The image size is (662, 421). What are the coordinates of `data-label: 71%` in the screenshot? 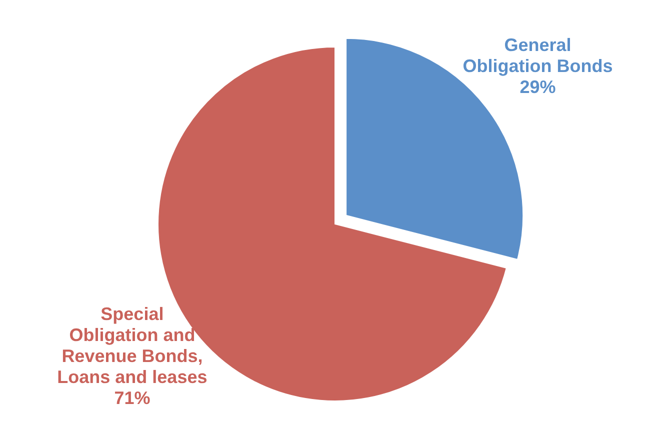 It's located at (132, 398).